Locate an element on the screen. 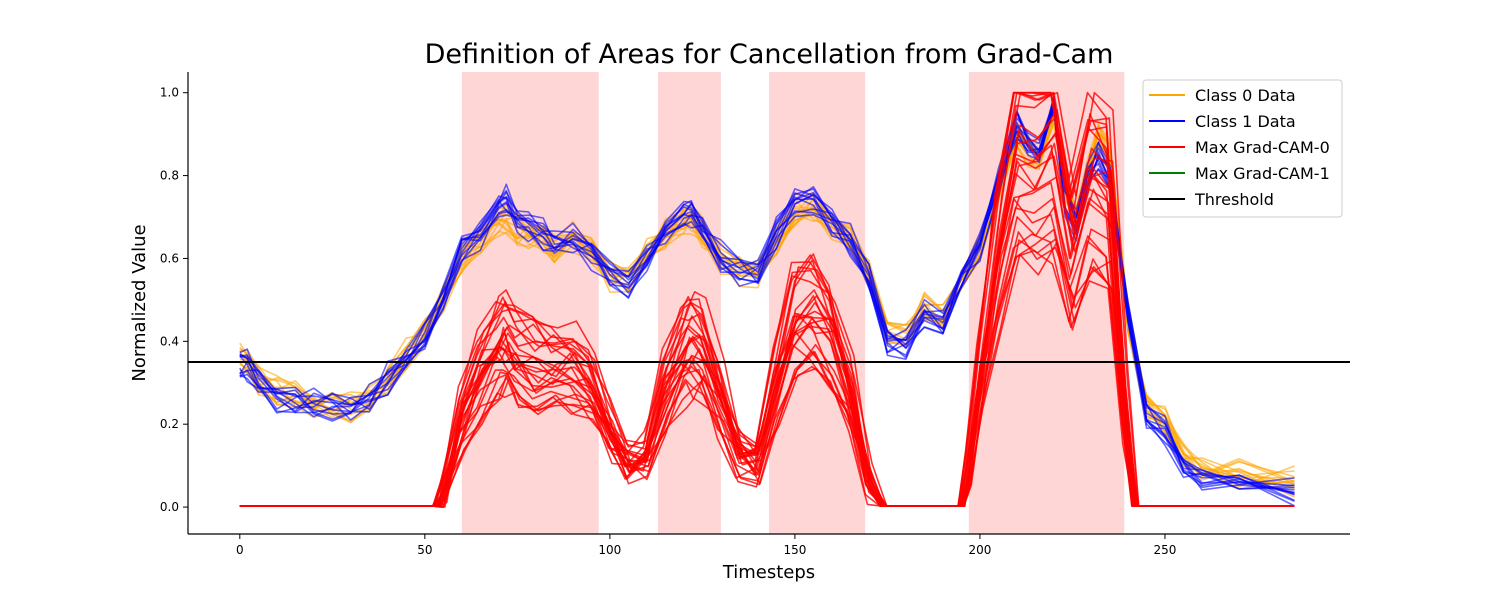 The image size is (1500, 600). legend-label-1: Class 0 Data is located at coordinates (1245, 95).